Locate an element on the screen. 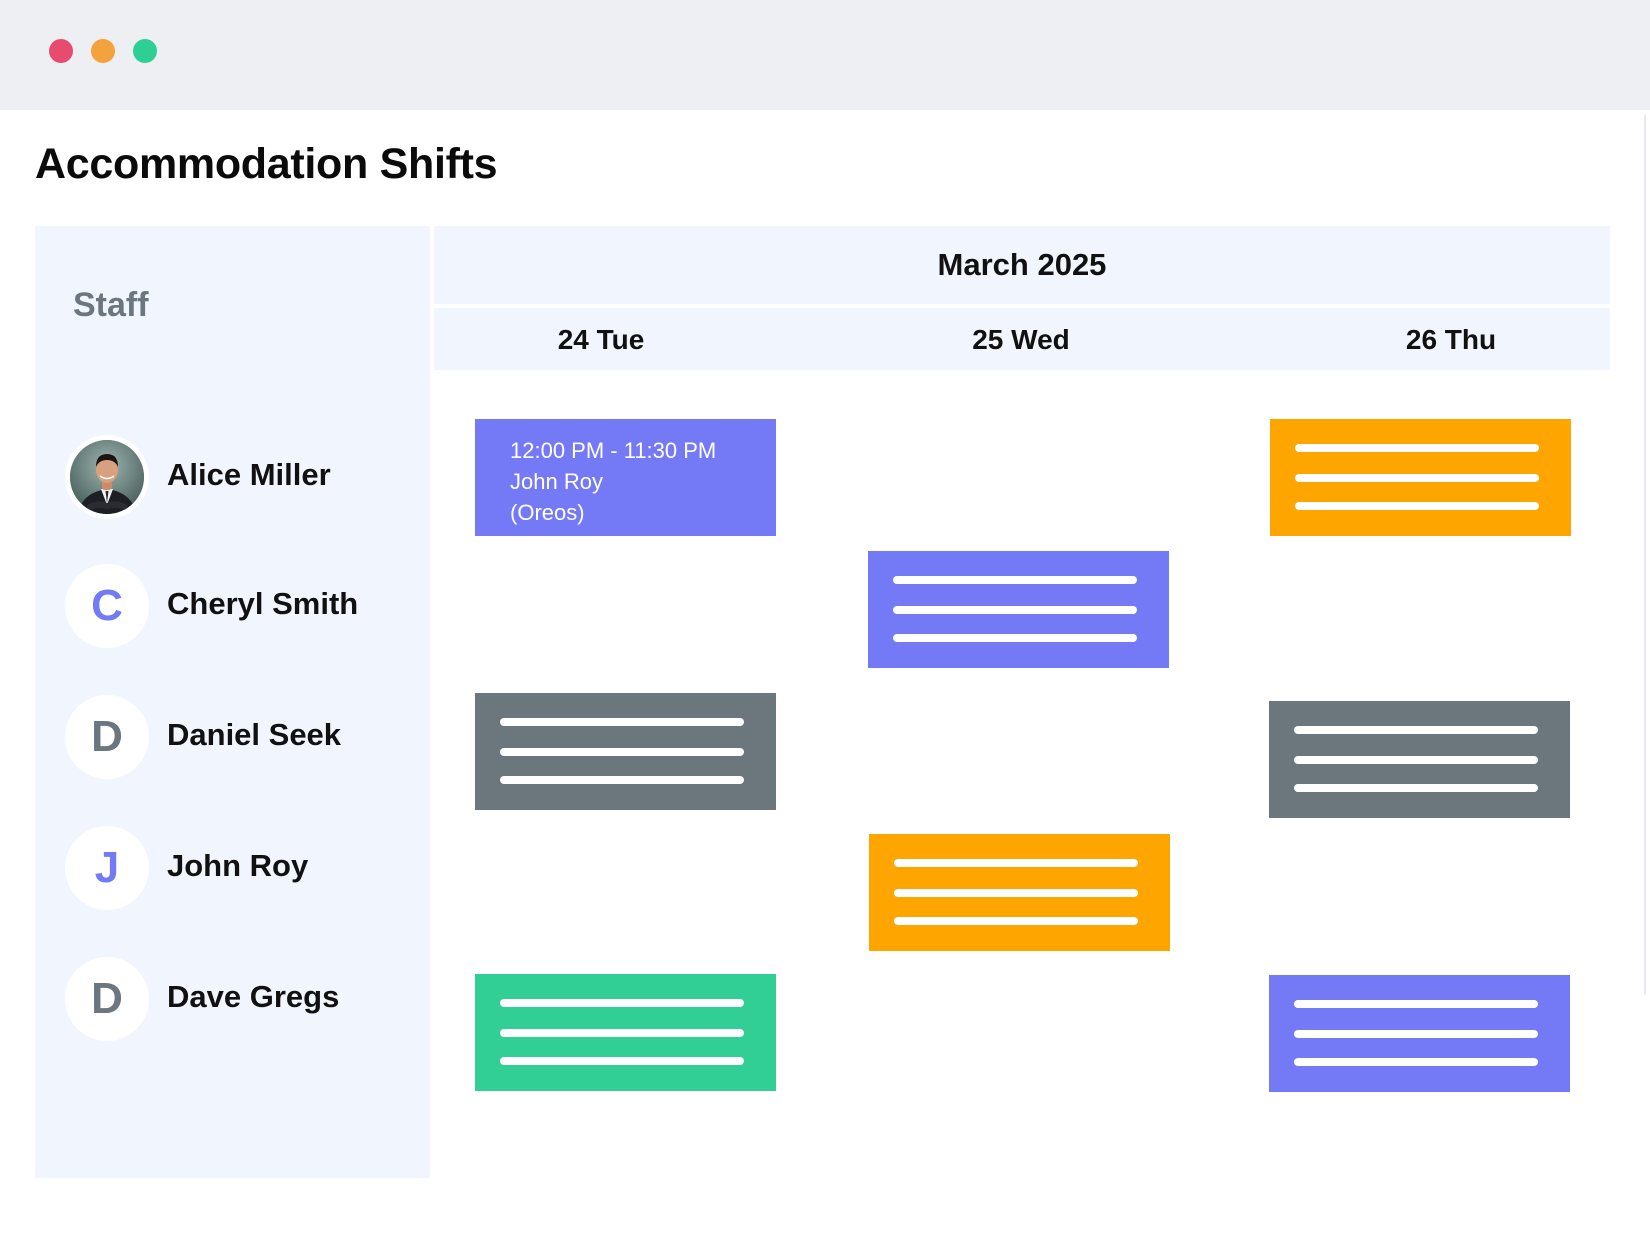 The width and height of the screenshot is (1650, 1246). shift-dave-gregs-26-thu is located at coordinates (1419, 1033).